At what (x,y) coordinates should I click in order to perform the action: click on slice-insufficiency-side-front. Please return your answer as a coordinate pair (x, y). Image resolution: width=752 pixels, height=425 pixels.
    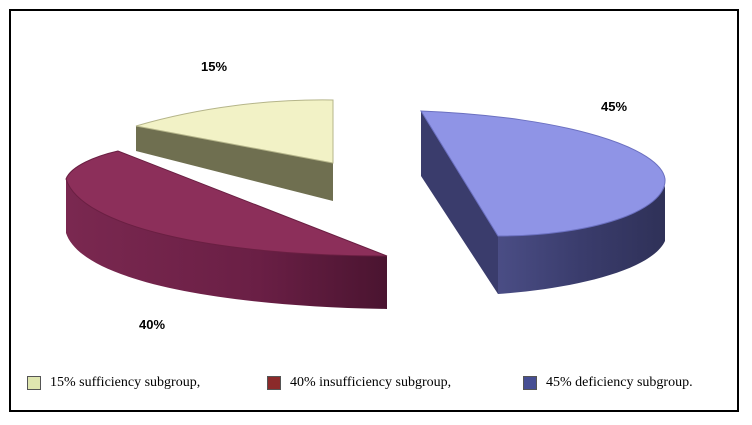
    Looking at the image, I should click on (226, 244).